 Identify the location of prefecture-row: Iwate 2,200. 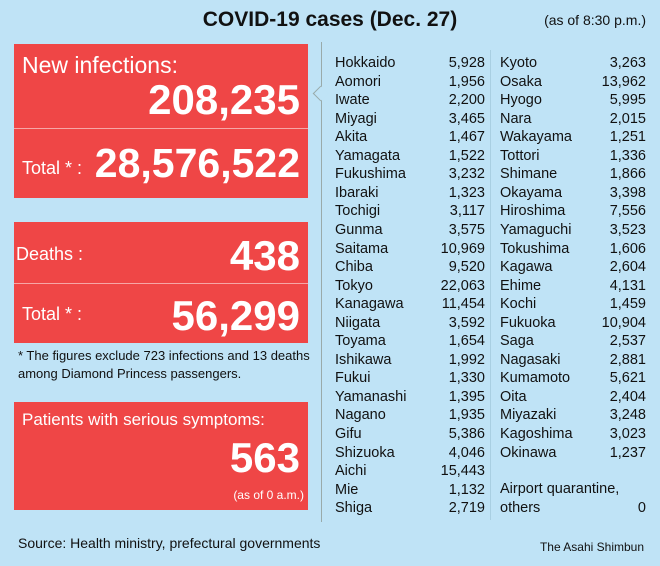
(410, 100).